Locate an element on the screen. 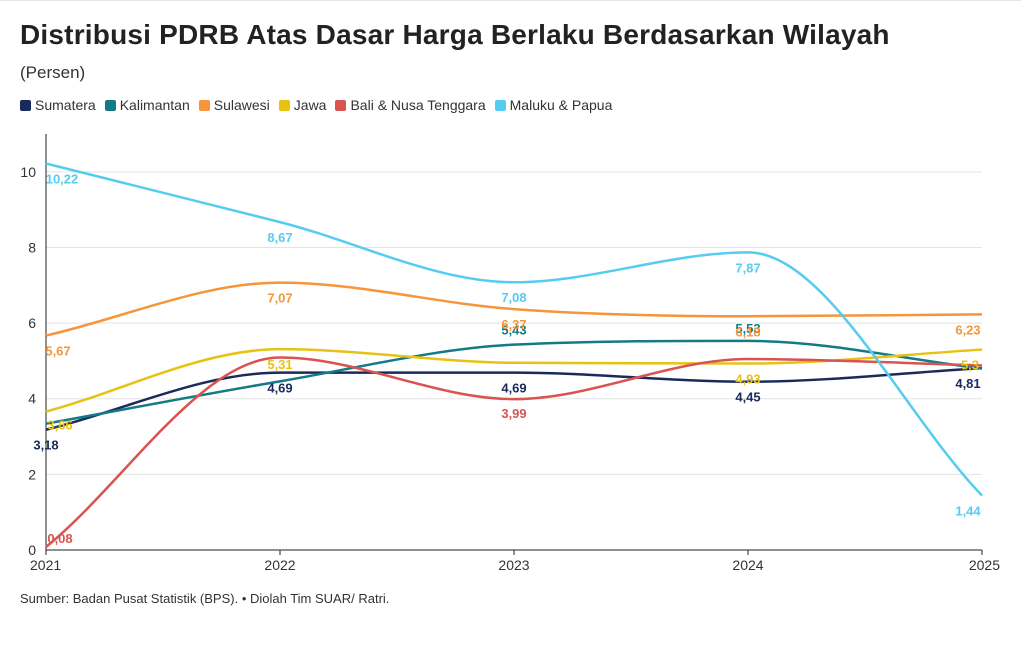 The width and height of the screenshot is (1021, 648). data-label: 4,93 is located at coordinates (747, 379).